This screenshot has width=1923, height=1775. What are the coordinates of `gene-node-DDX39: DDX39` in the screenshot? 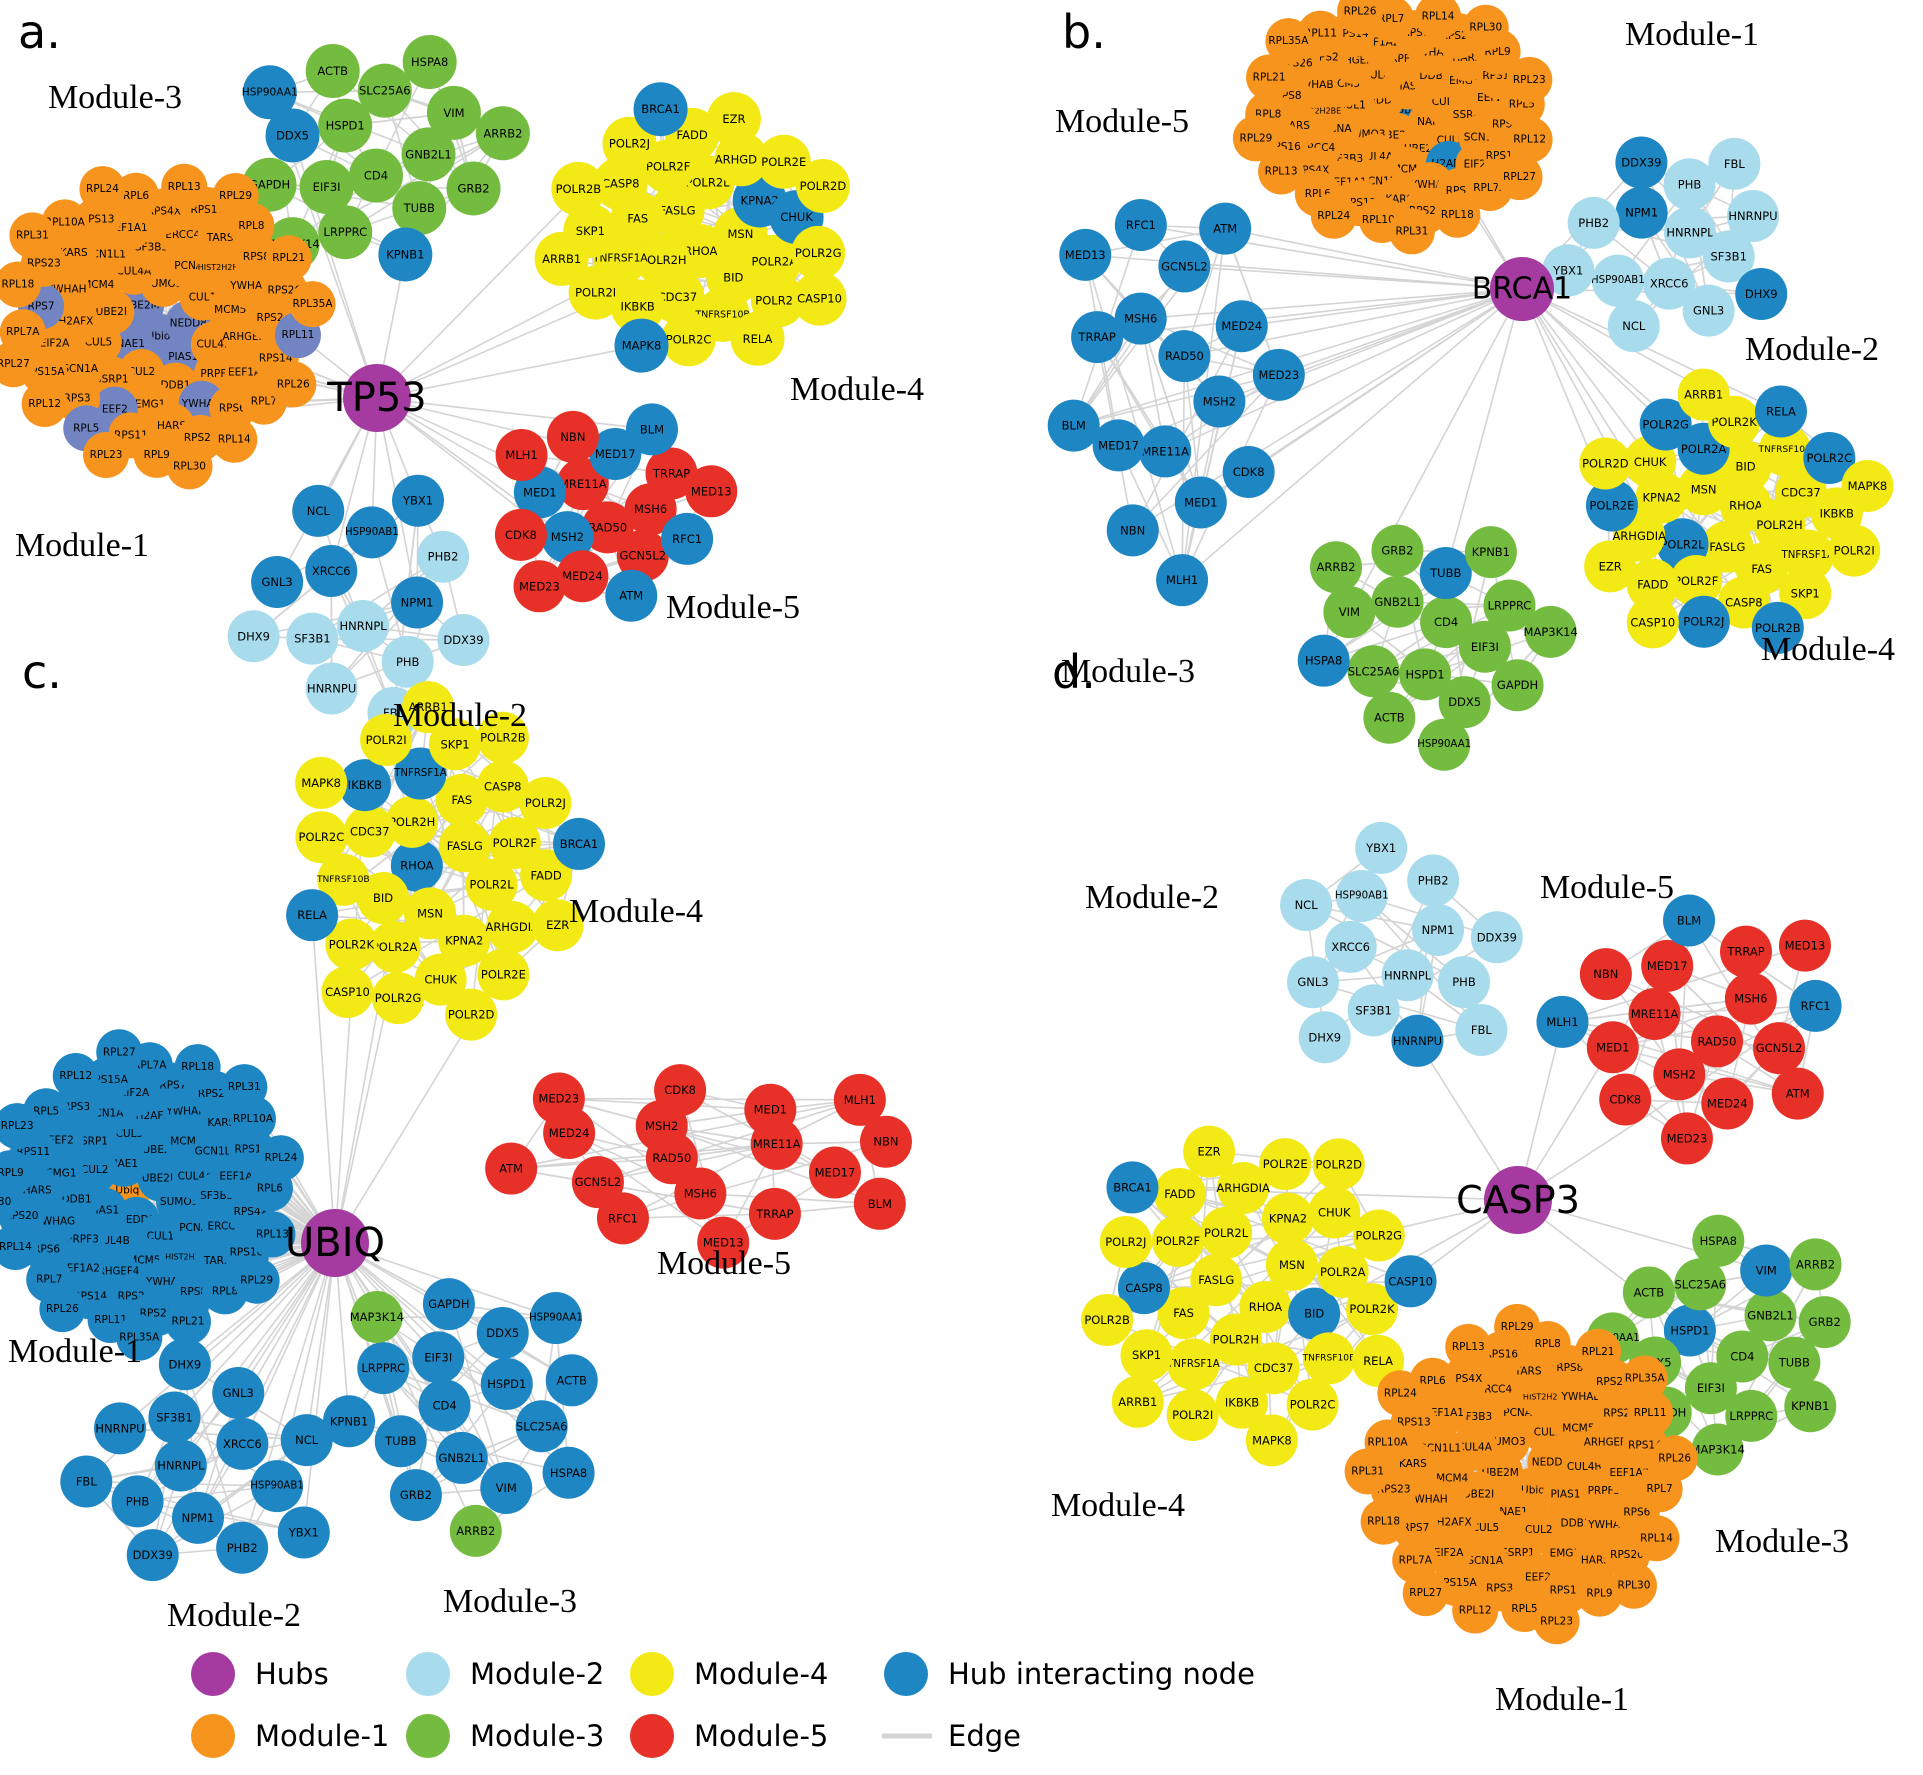 It's located at (1641, 162).